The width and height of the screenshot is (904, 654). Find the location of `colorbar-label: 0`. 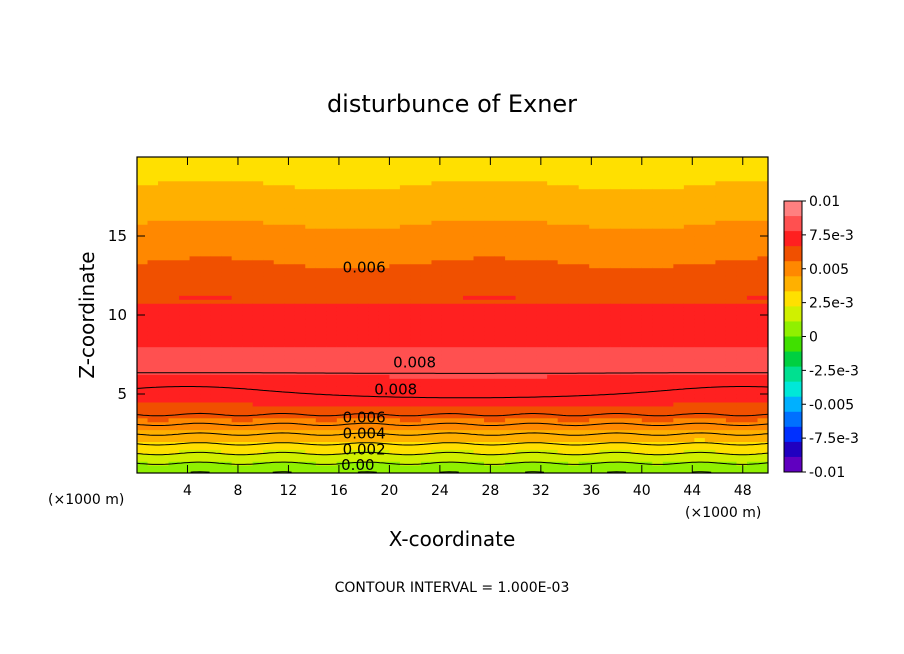

colorbar-label: 0 is located at coordinates (813, 338).